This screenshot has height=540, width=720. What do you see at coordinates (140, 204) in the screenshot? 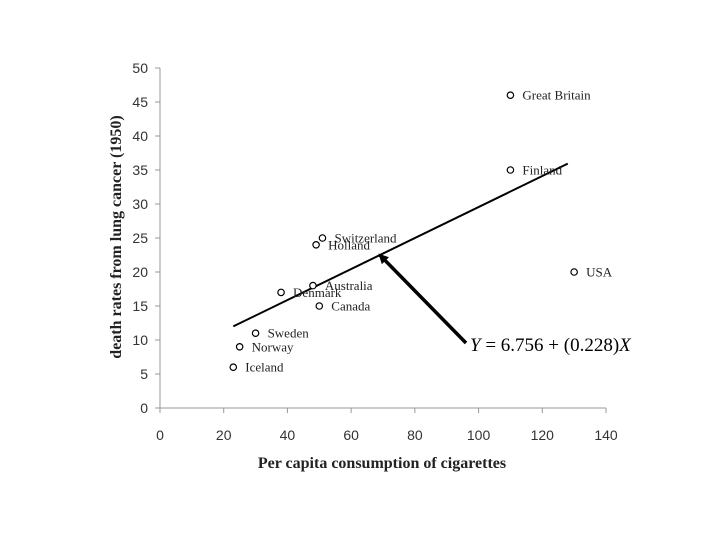
I see `y-tick-label: 30` at bounding box center [140, 204].